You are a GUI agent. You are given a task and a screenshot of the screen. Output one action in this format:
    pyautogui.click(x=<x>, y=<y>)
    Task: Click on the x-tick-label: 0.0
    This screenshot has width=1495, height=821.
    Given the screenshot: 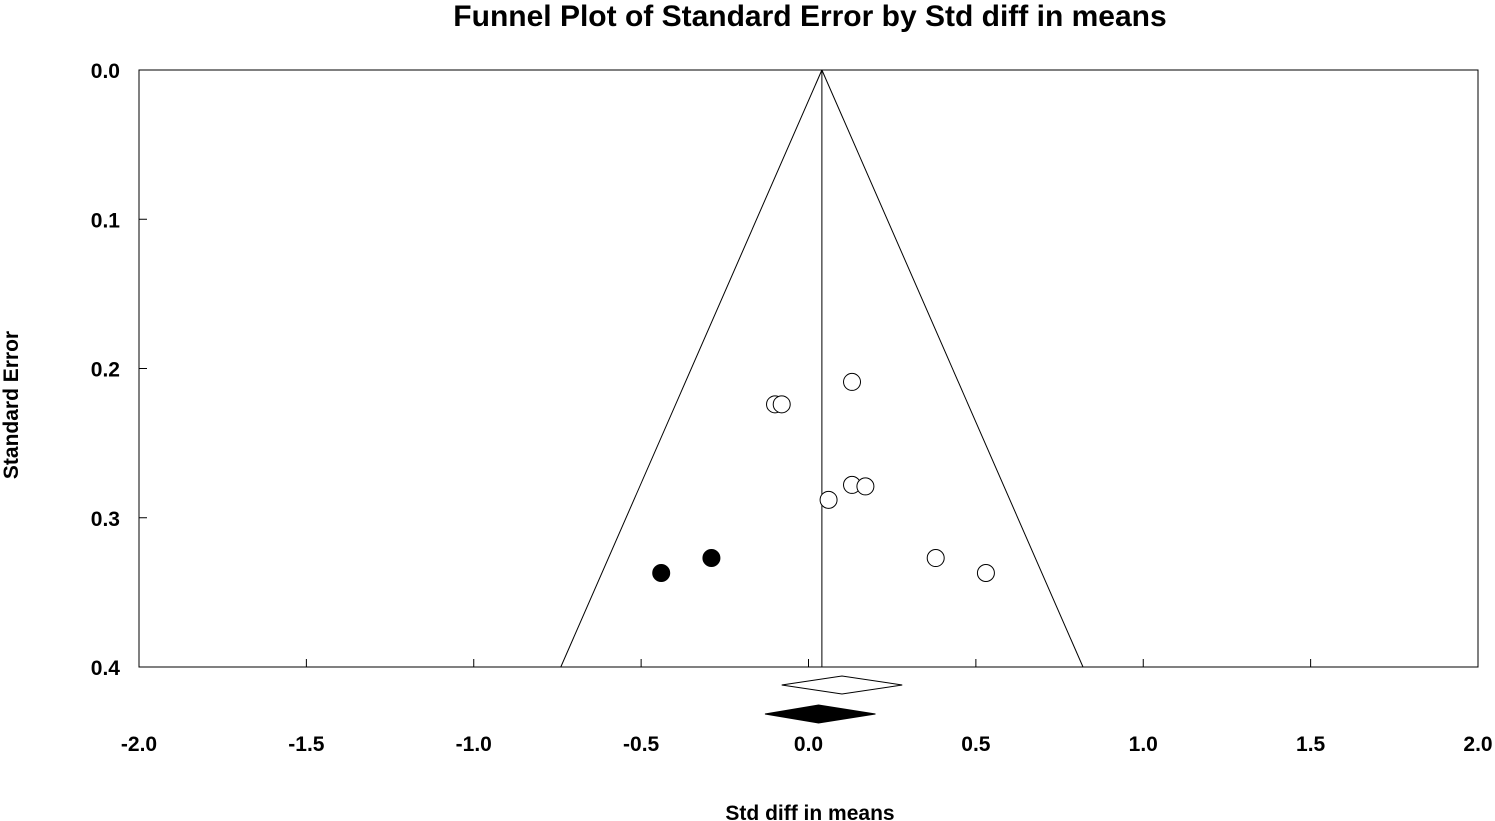 What is the action you would take?
    pyautogui.click(x=808, y=744)
    